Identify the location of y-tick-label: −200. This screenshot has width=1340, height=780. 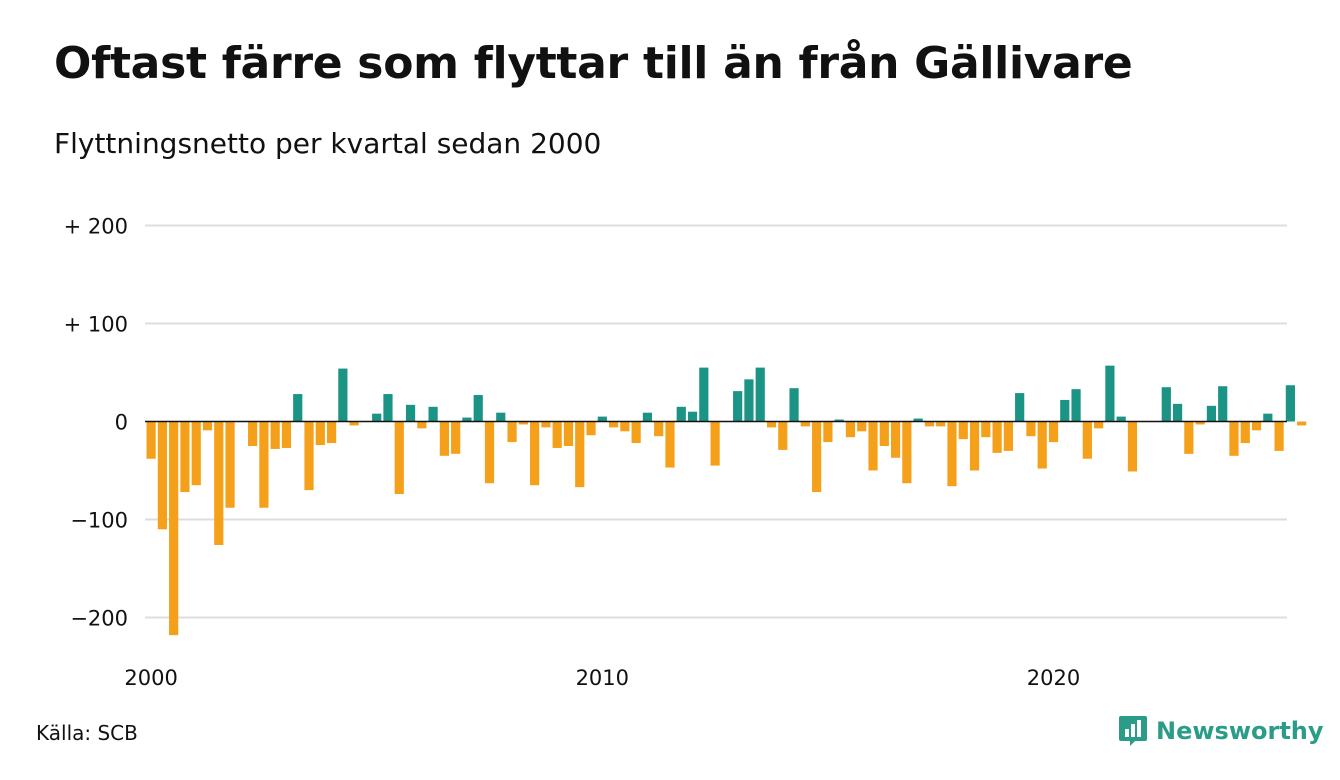
(99, 619).